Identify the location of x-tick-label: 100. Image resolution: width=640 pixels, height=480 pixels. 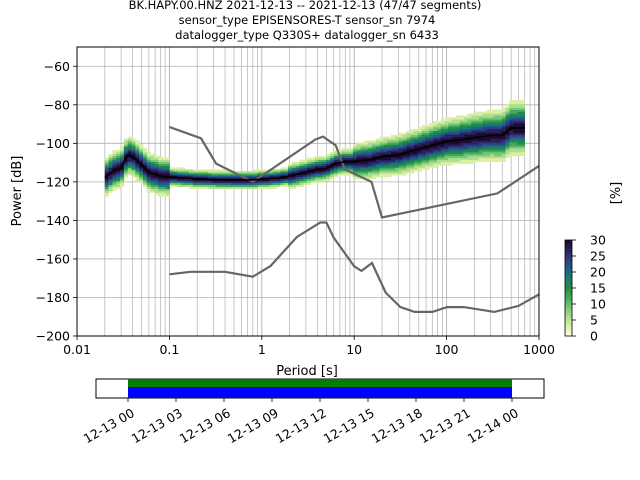
(447, 349).